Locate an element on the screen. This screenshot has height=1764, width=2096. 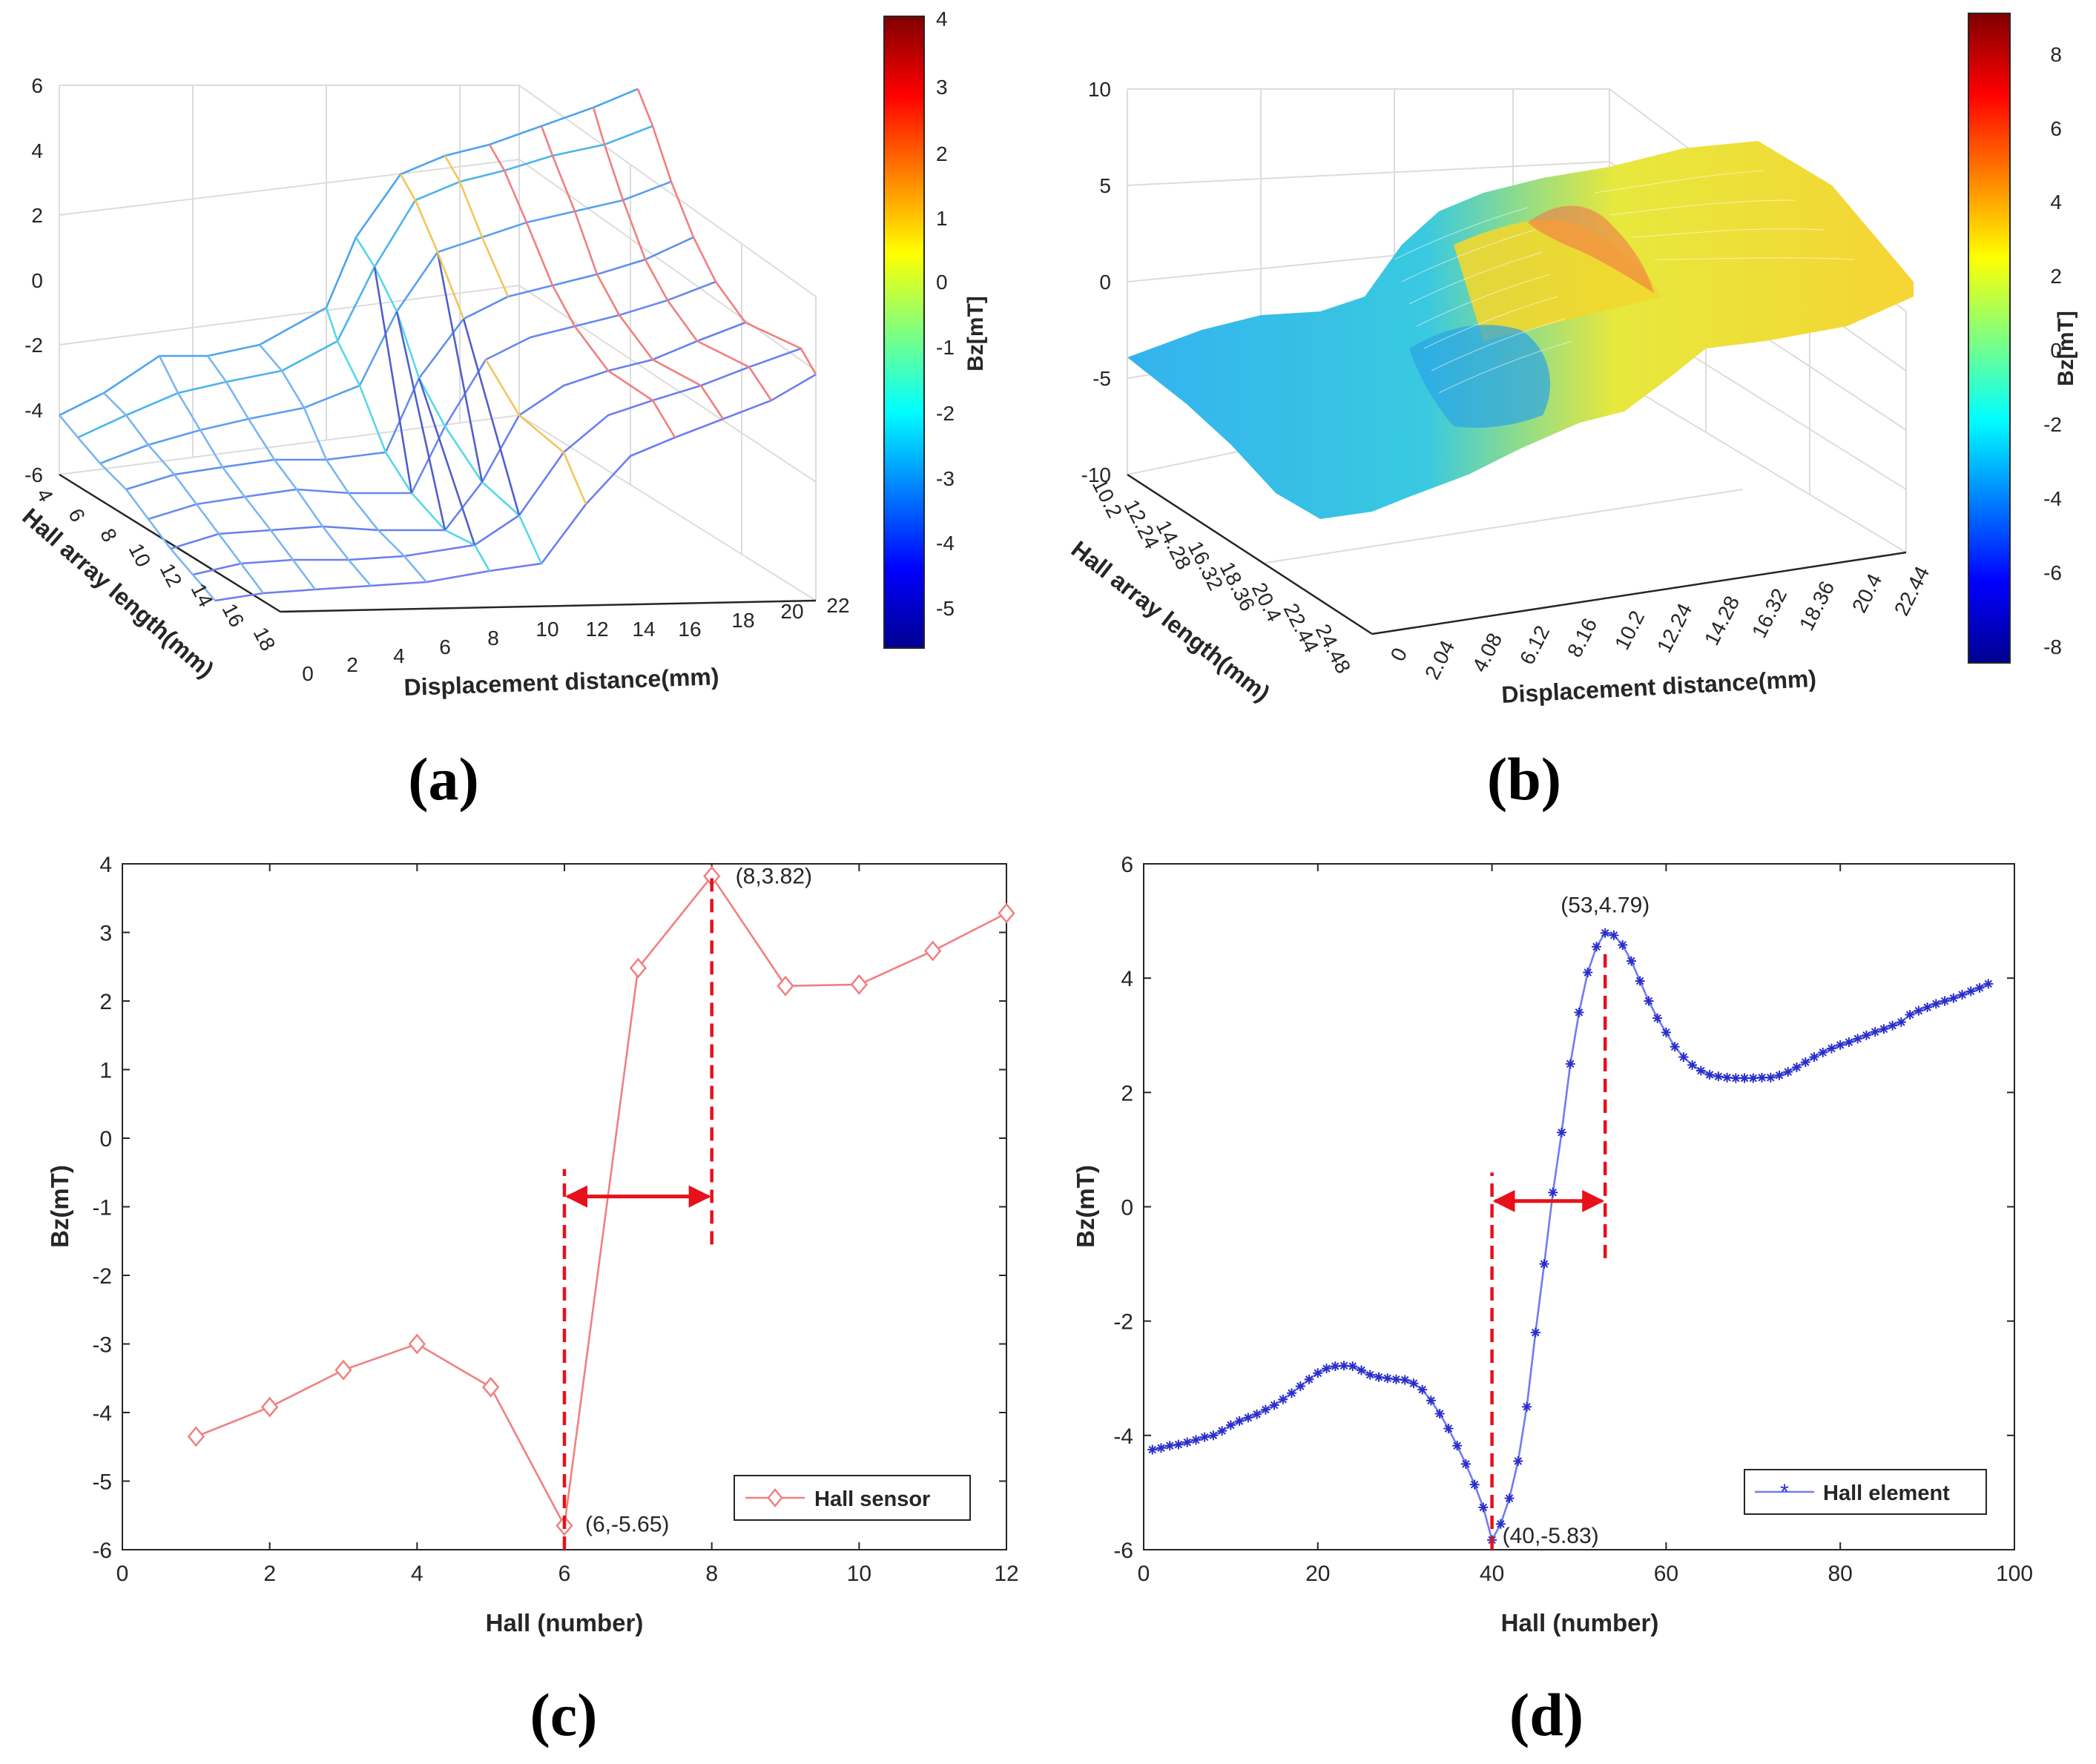
panel-d-y-tick: 4 is located at coordinates (1127, 979).